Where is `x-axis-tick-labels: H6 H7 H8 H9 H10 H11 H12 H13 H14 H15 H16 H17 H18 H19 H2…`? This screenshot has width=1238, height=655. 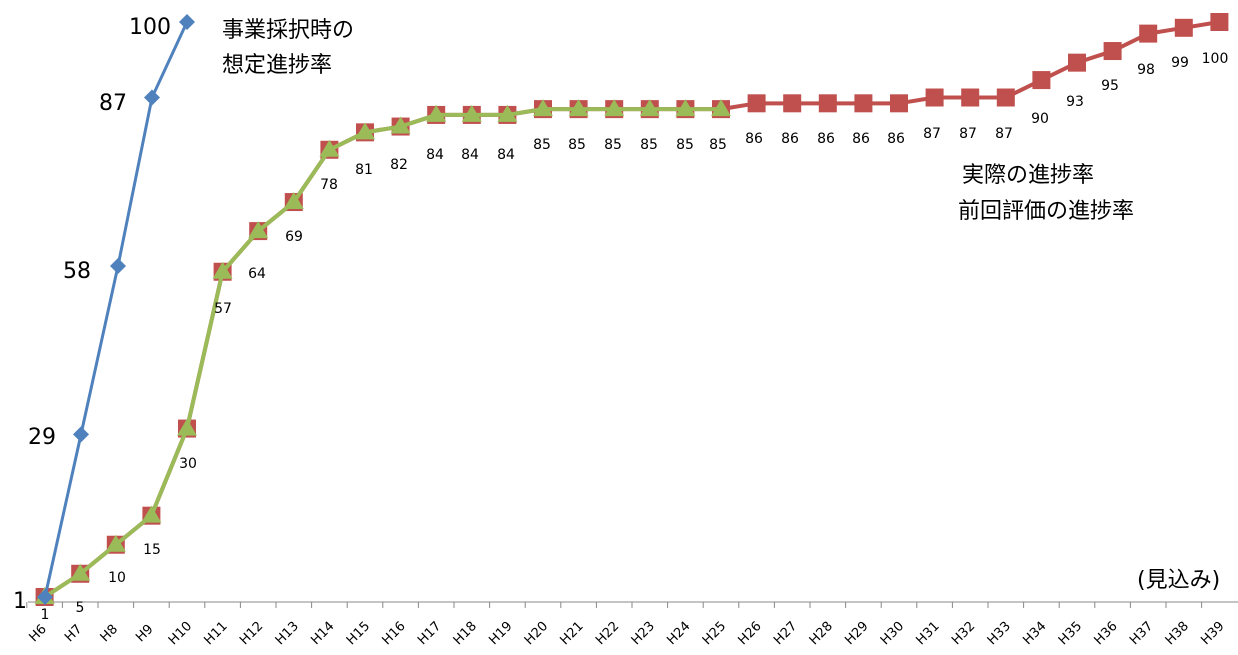 x-axis-tick-labels: H6 H7 H8 H9 H10 H11 H12 H13 H14 H15 H16 H17 H18 H19 H2… is located at coordinates (626, 633).